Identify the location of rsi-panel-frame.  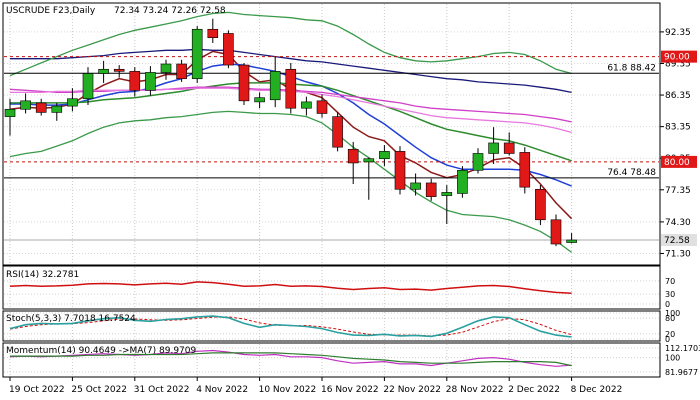
(331, 287).